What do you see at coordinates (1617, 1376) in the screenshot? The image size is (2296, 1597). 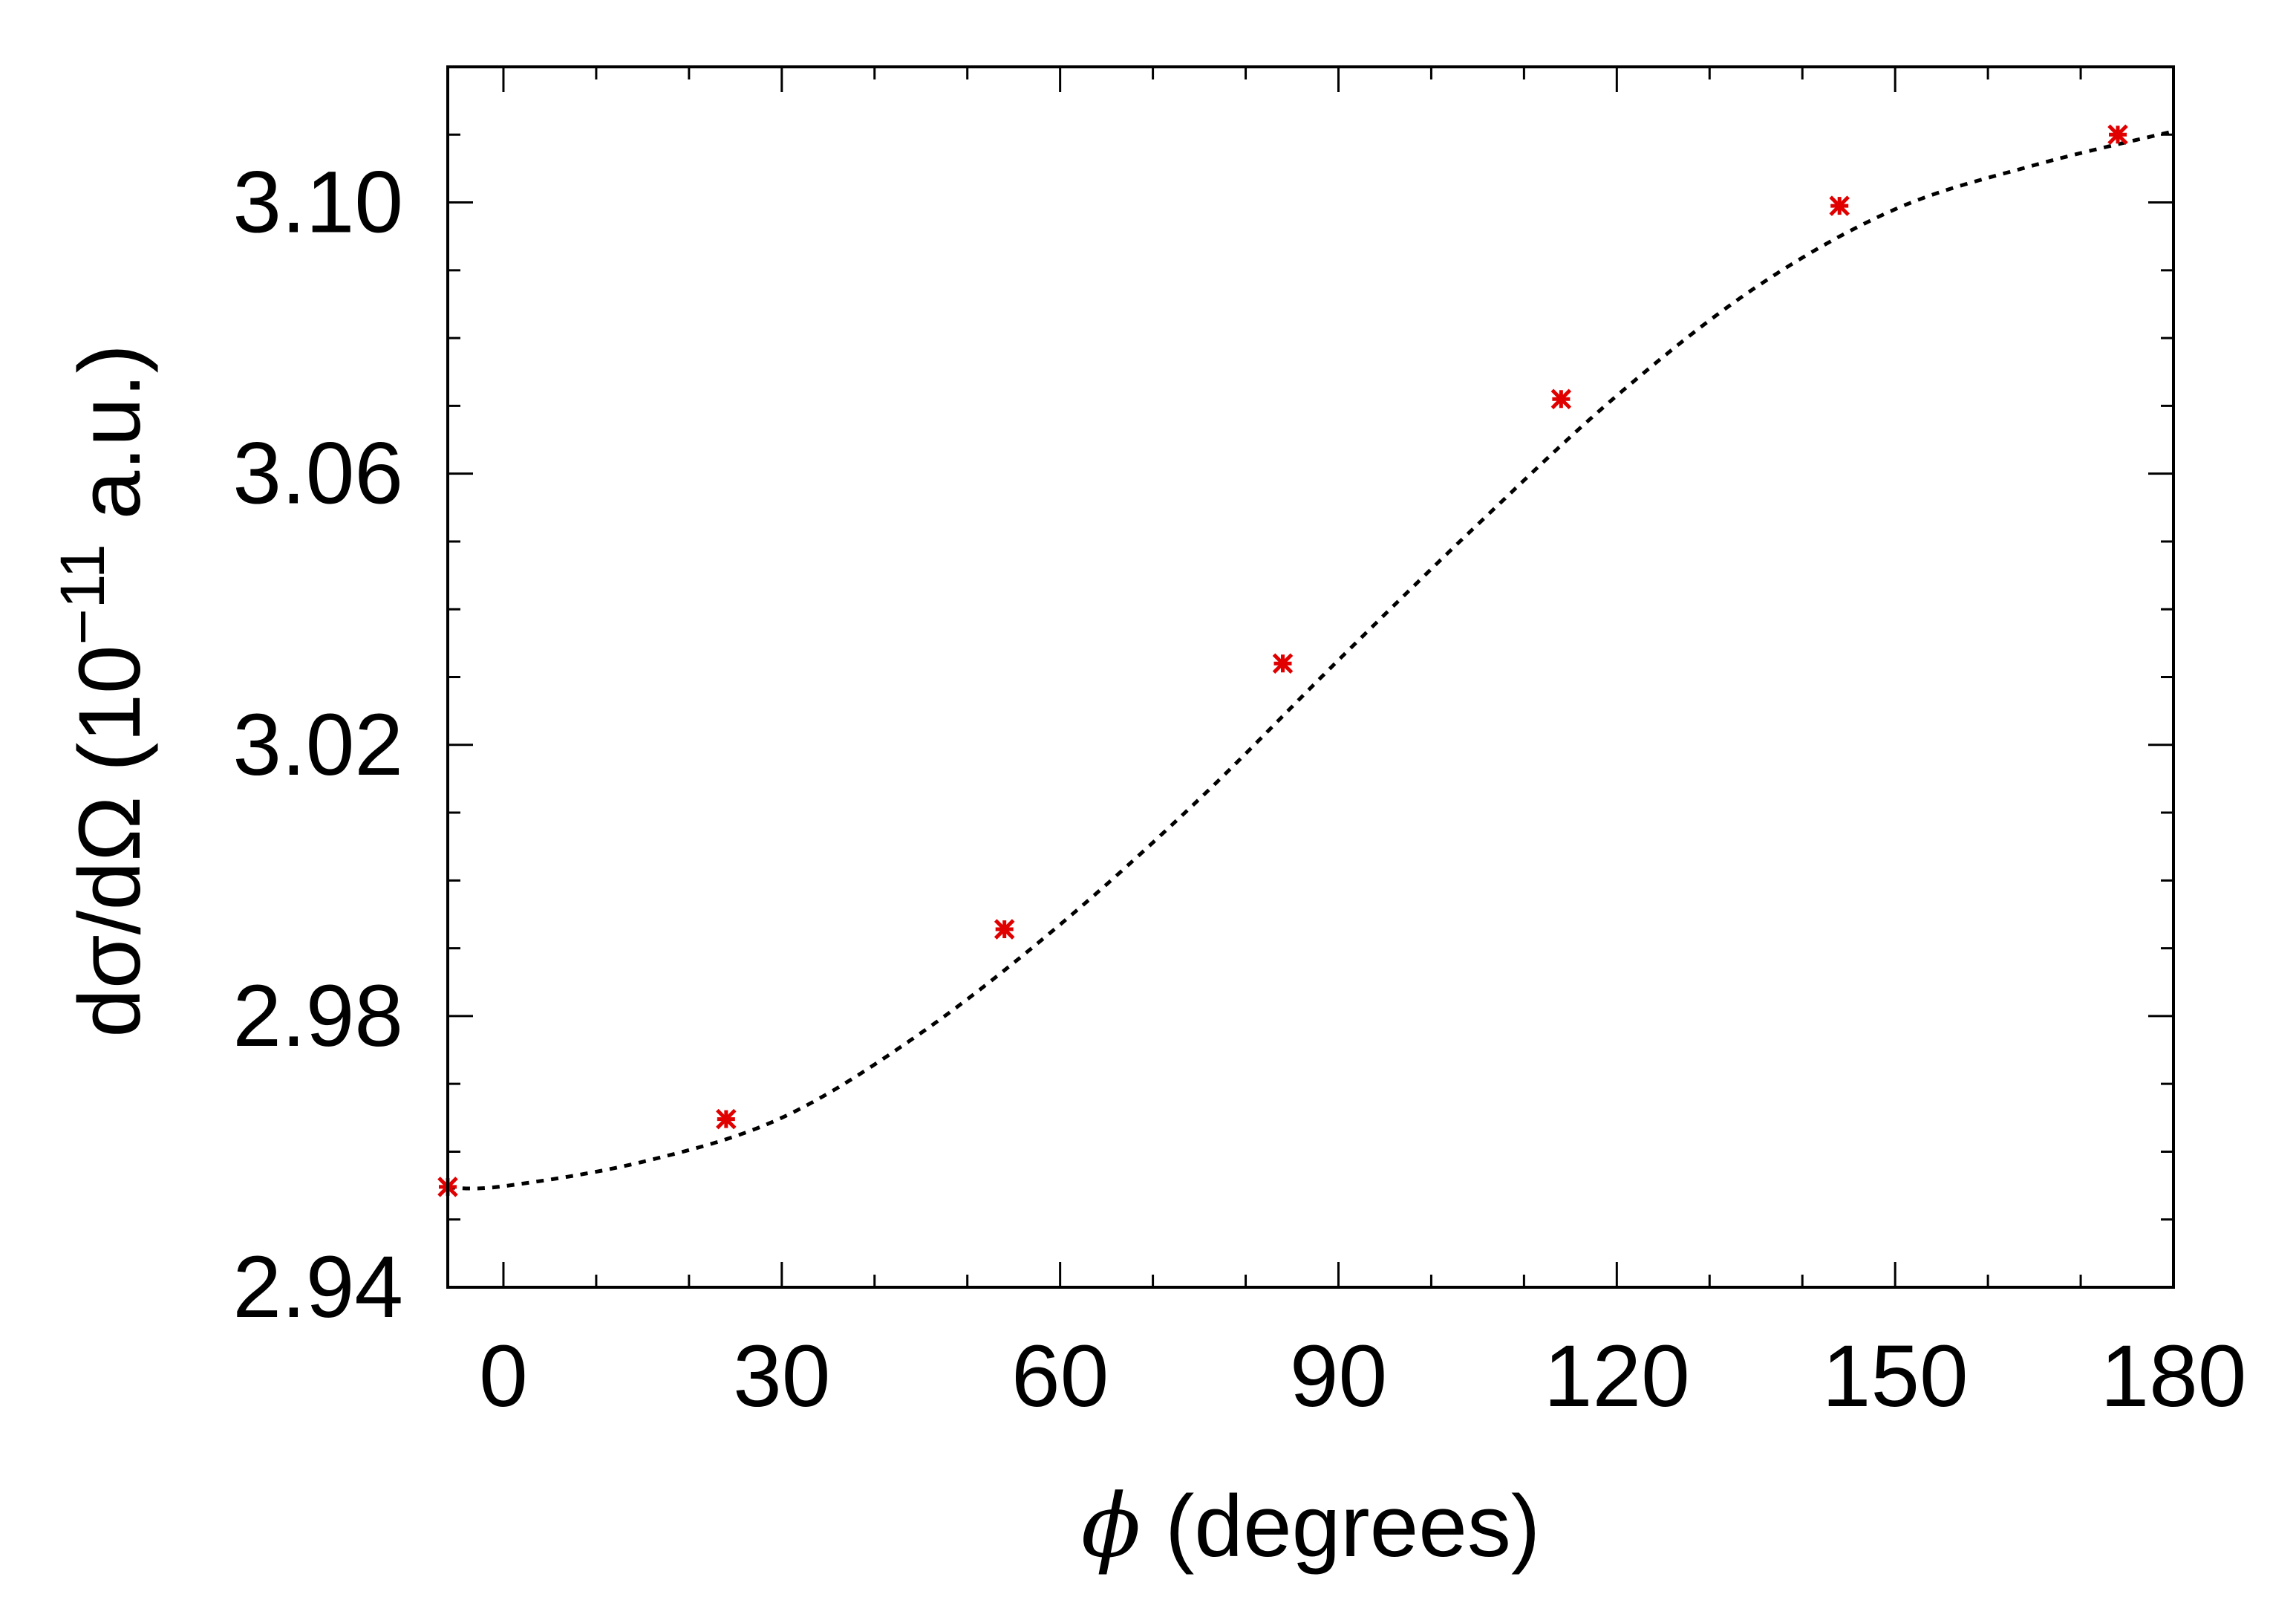 I see `x-tick-label: 120` at bounding box center [1617, 1376].